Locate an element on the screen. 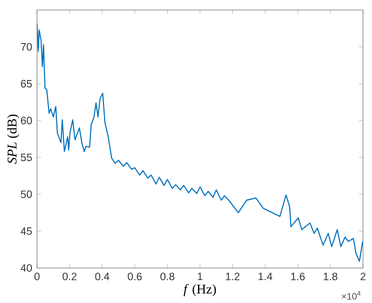  y-tick-label: 50 is located at coordinates (26, 194).